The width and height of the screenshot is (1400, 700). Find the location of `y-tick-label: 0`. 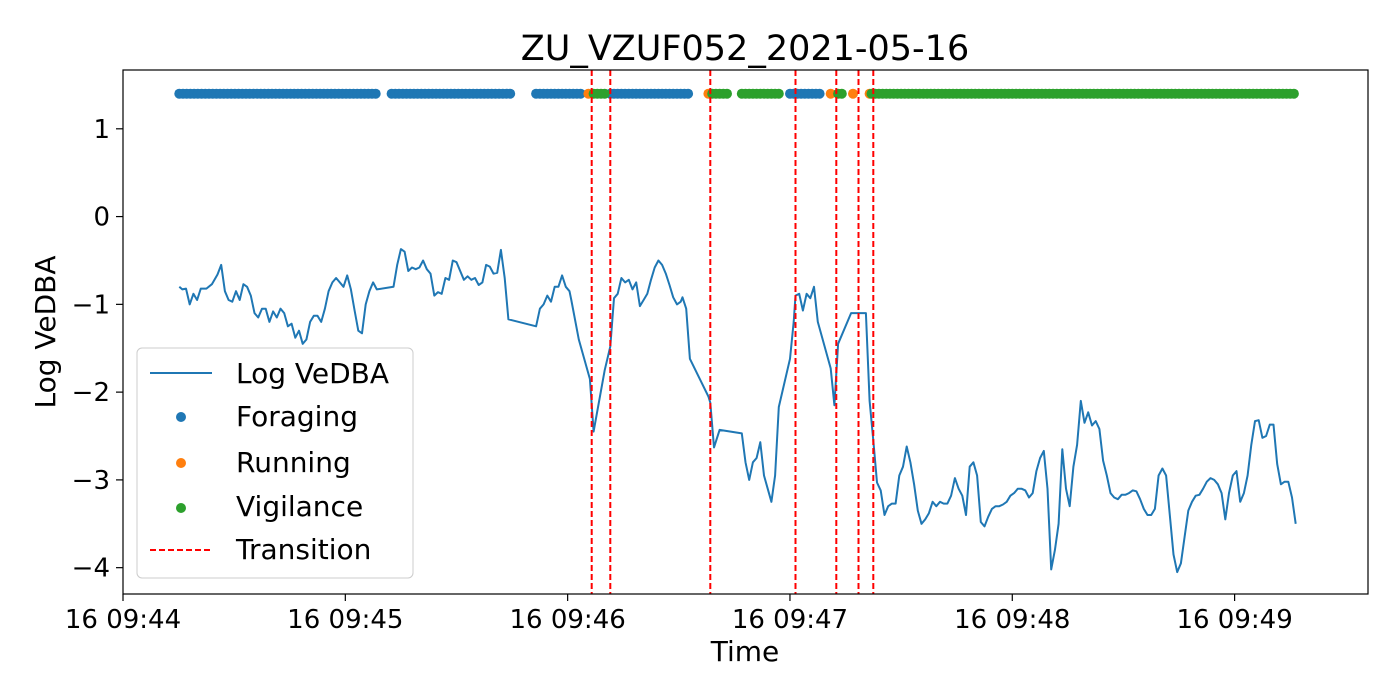

y-tick-label: 0 is located at coordinates (101, 218).